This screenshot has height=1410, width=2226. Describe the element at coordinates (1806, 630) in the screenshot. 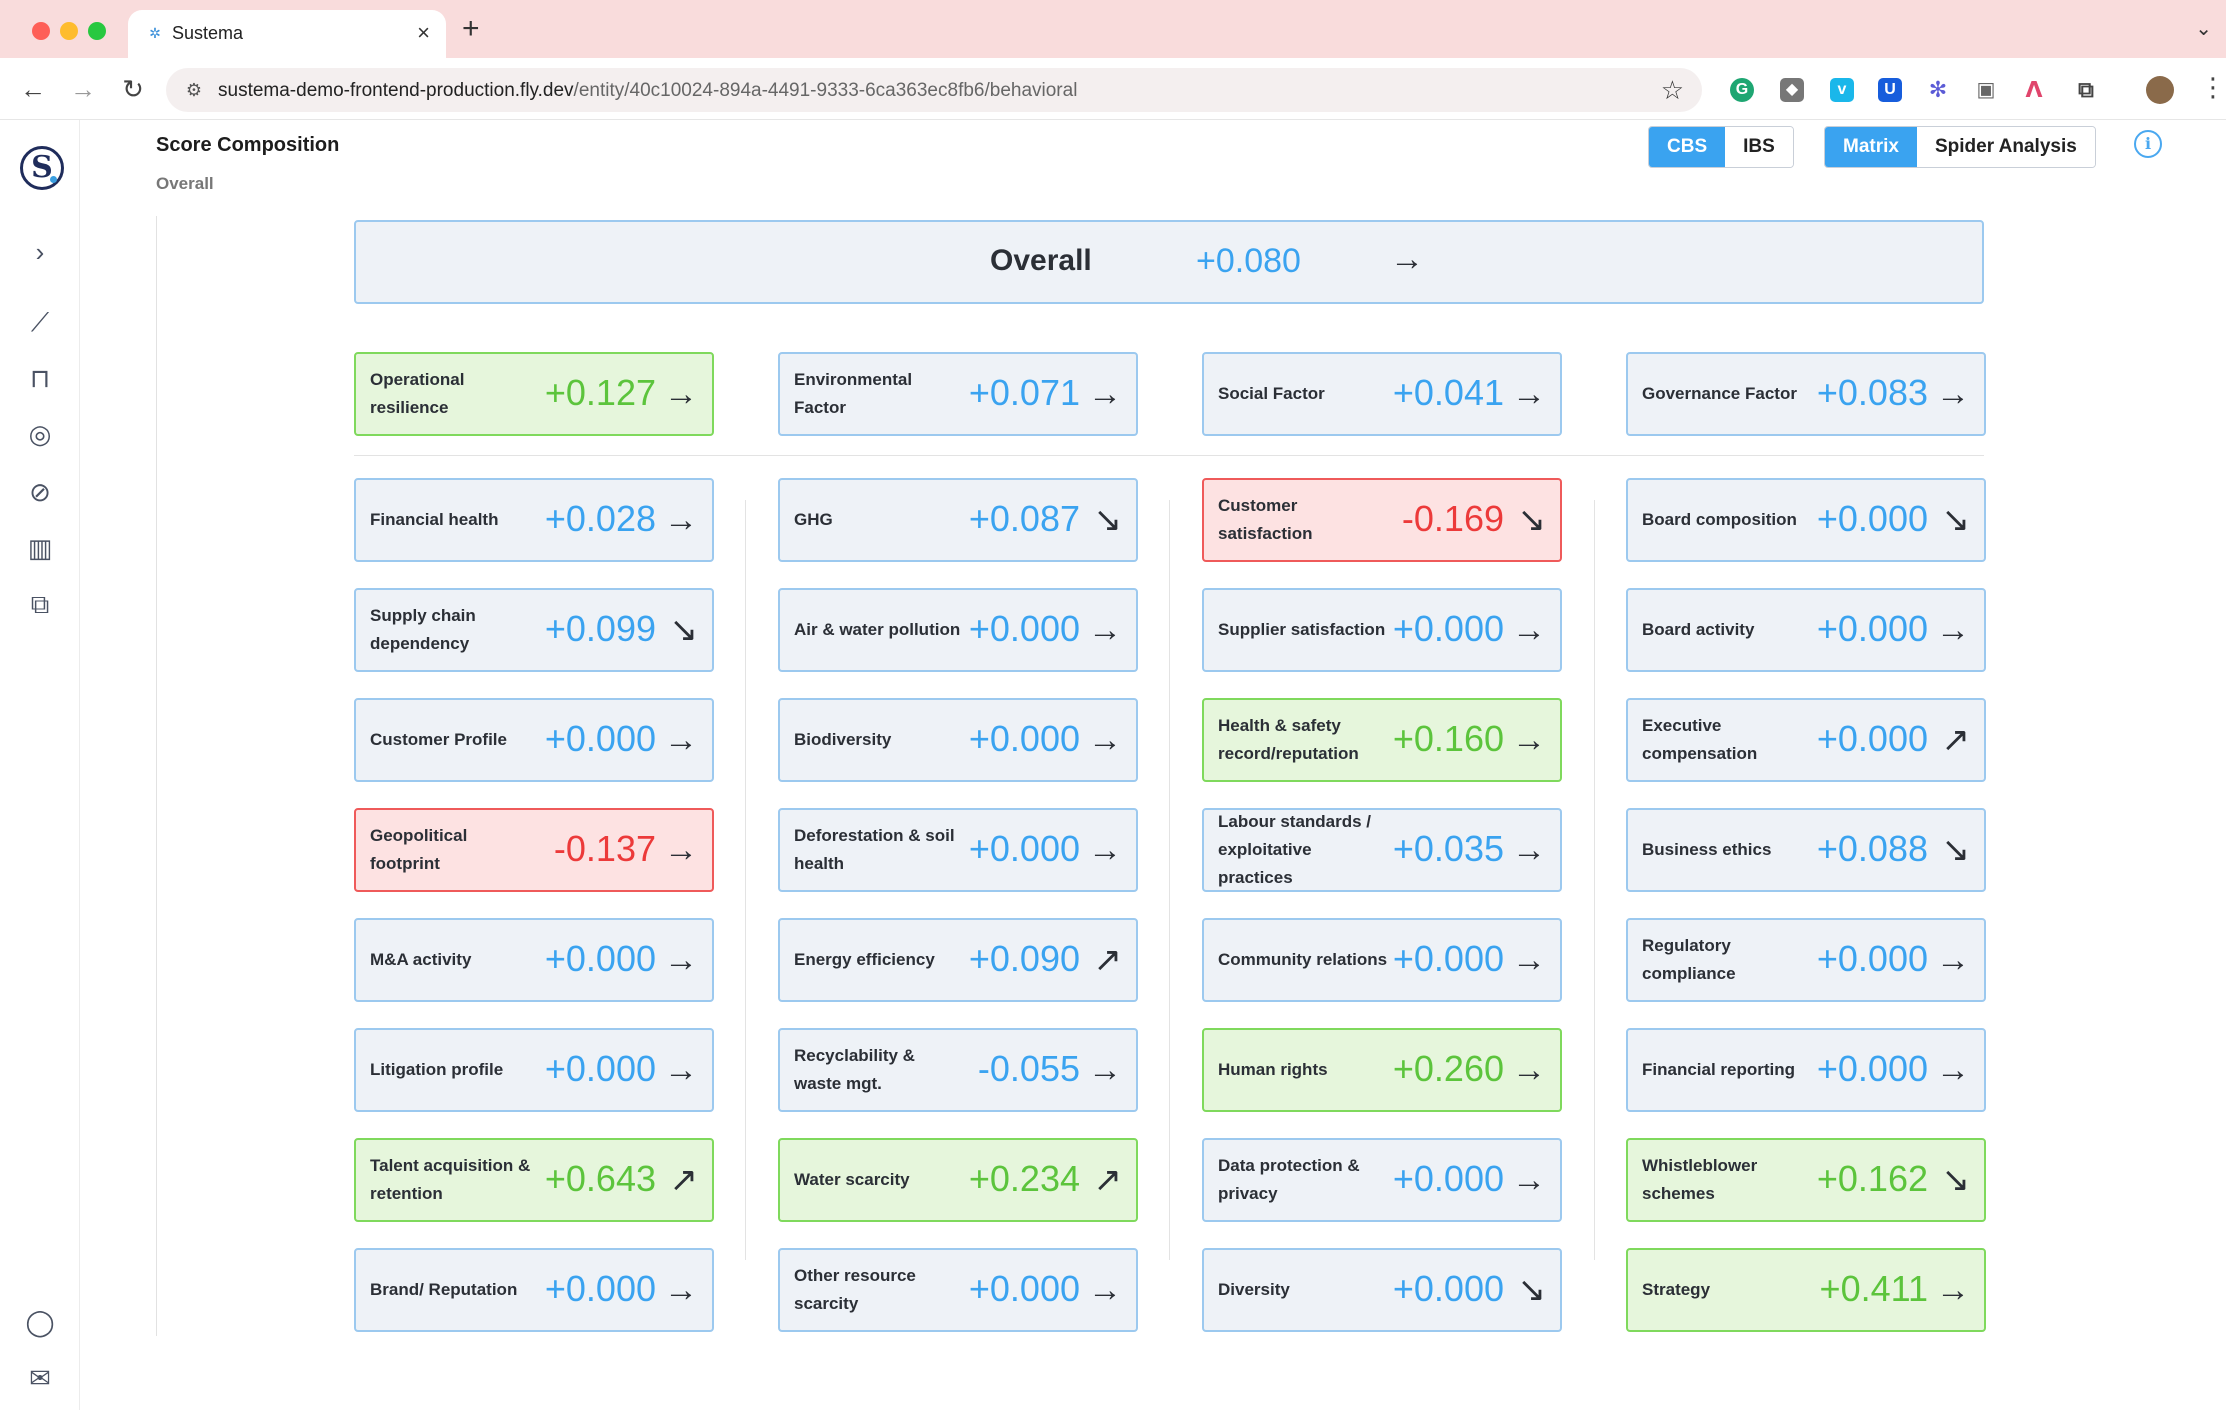

I see `score-card-board-activity: Board activity +0.000 →` at that location.